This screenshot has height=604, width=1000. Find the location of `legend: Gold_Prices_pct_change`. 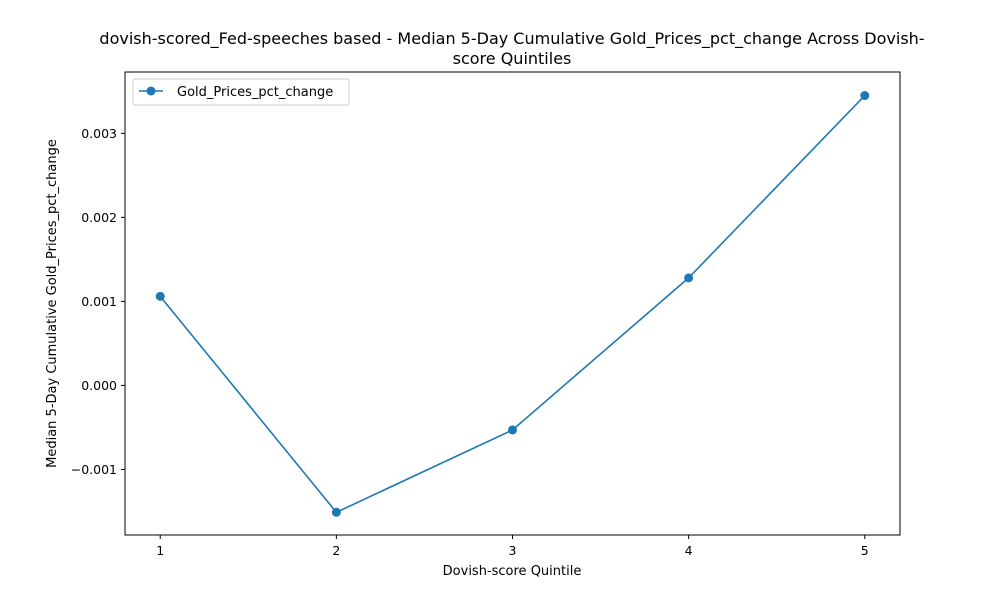

legend: Gold_Prices_pct_change is located at coordinates (241, 92).